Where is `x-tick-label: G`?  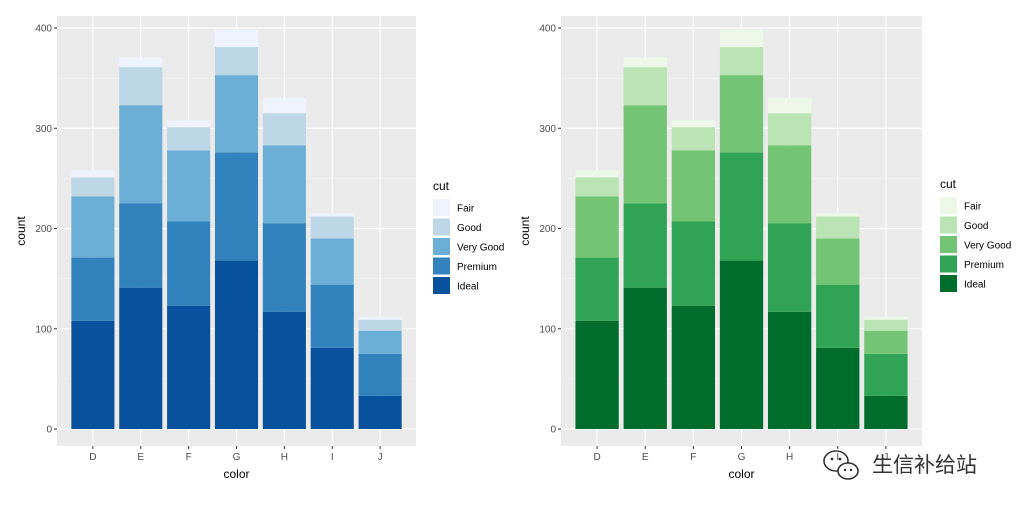
x-tick-label: G is located at coordinates (237, 457).